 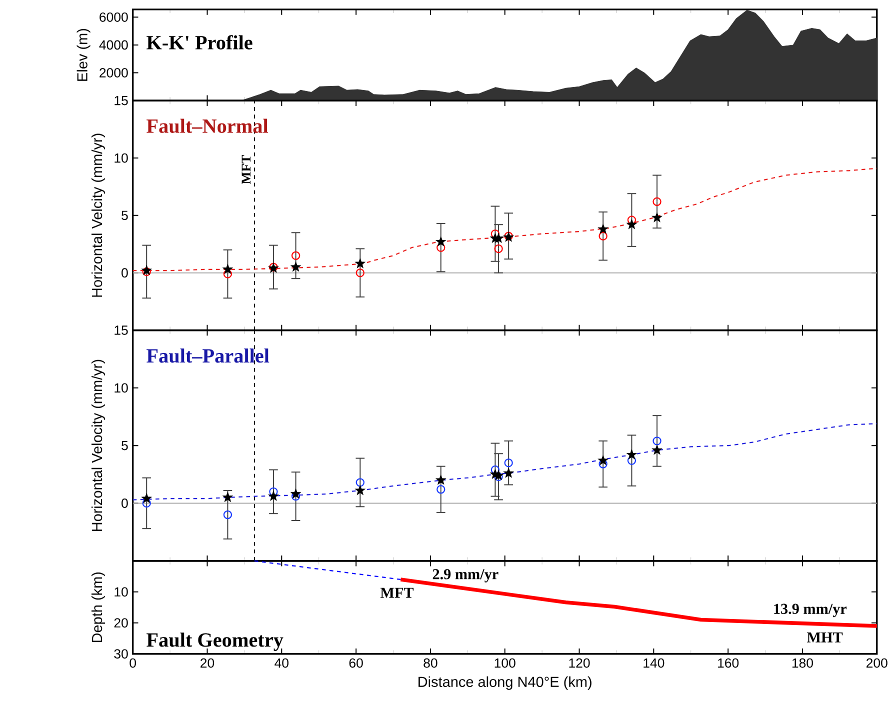 I want to click on text: Fault–Parallel, so click(x=208, y=355).